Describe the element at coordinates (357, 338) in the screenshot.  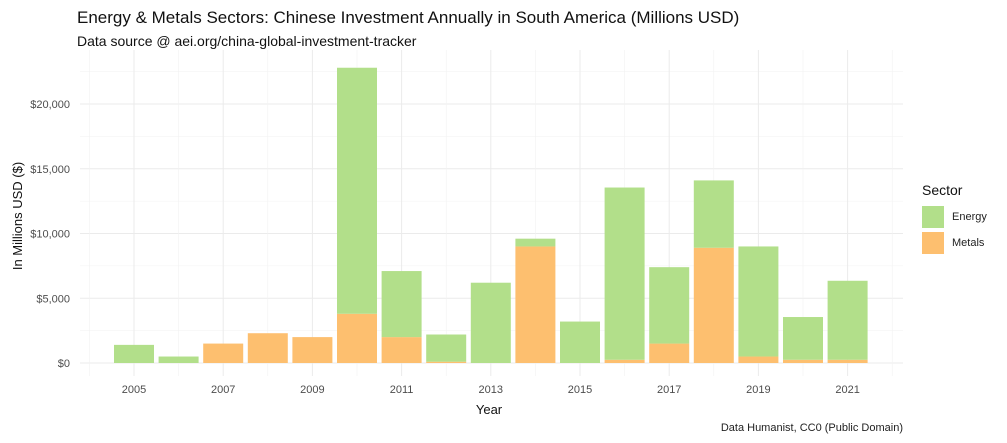
I see `bar-metals-2010` at that location.